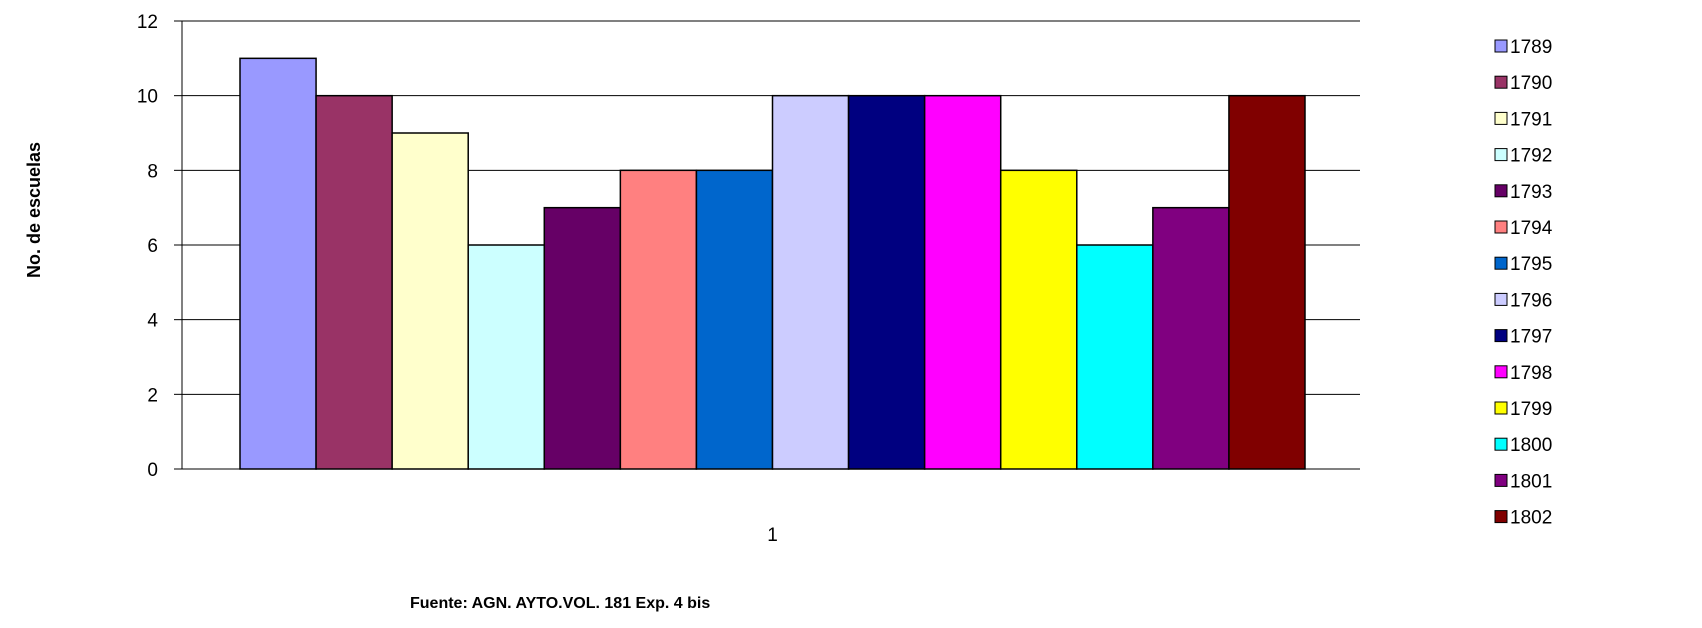 Image resolution: width=1702 pixels, height=628 pixels. Describe the element at coordinates (1531, 373) in the screenshot. I see `legend-label-1798: 1798` at that location.